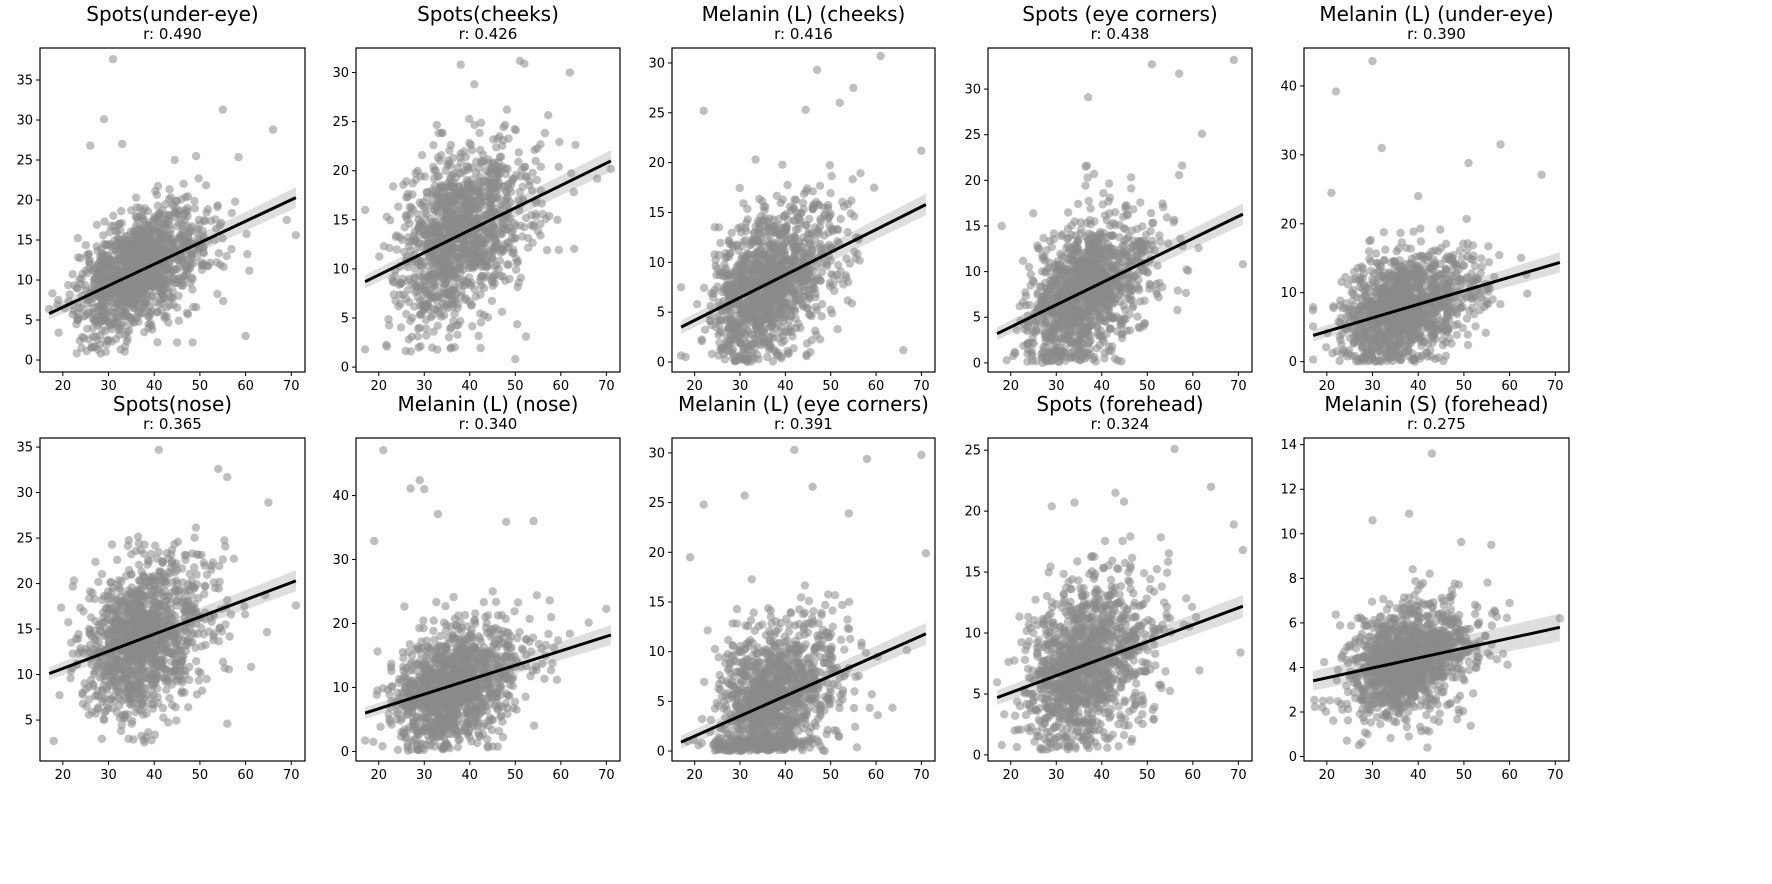  What do you see at coordinates (24, 281) in the screenshot?
I see `y-tick-label: 10` at bounding box center [24, 281].